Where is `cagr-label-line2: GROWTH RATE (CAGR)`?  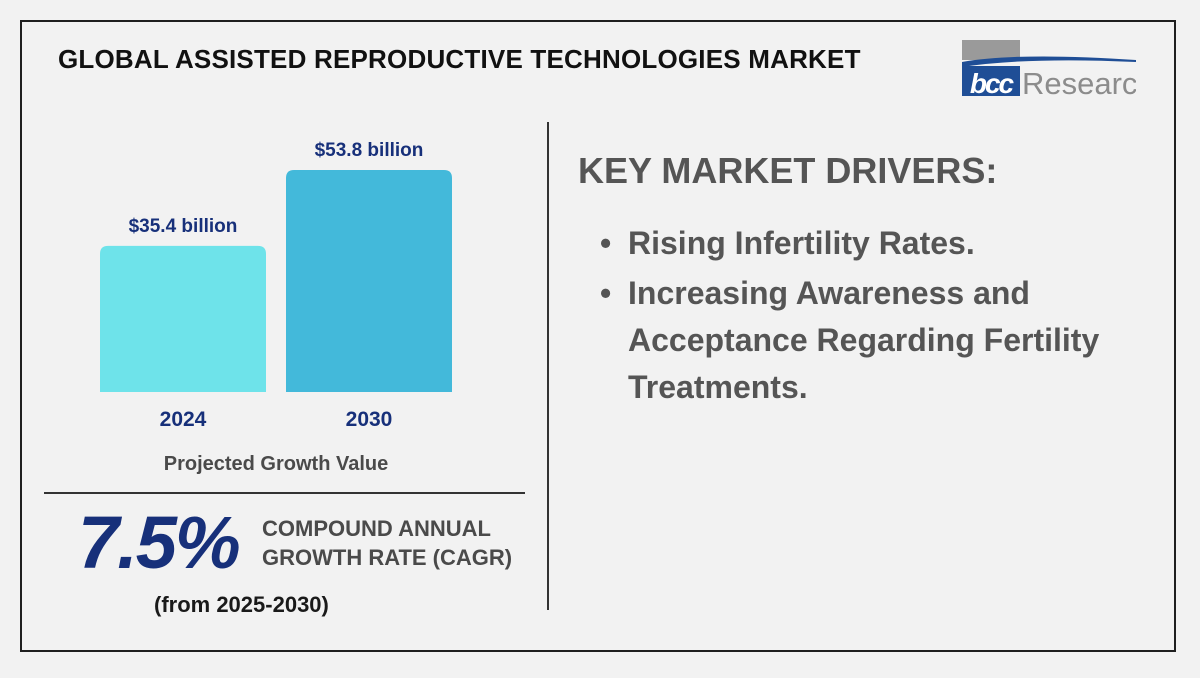 cagr-label-line2: GROWTH RATE (CAGR) is located at coordinates (387, 557).